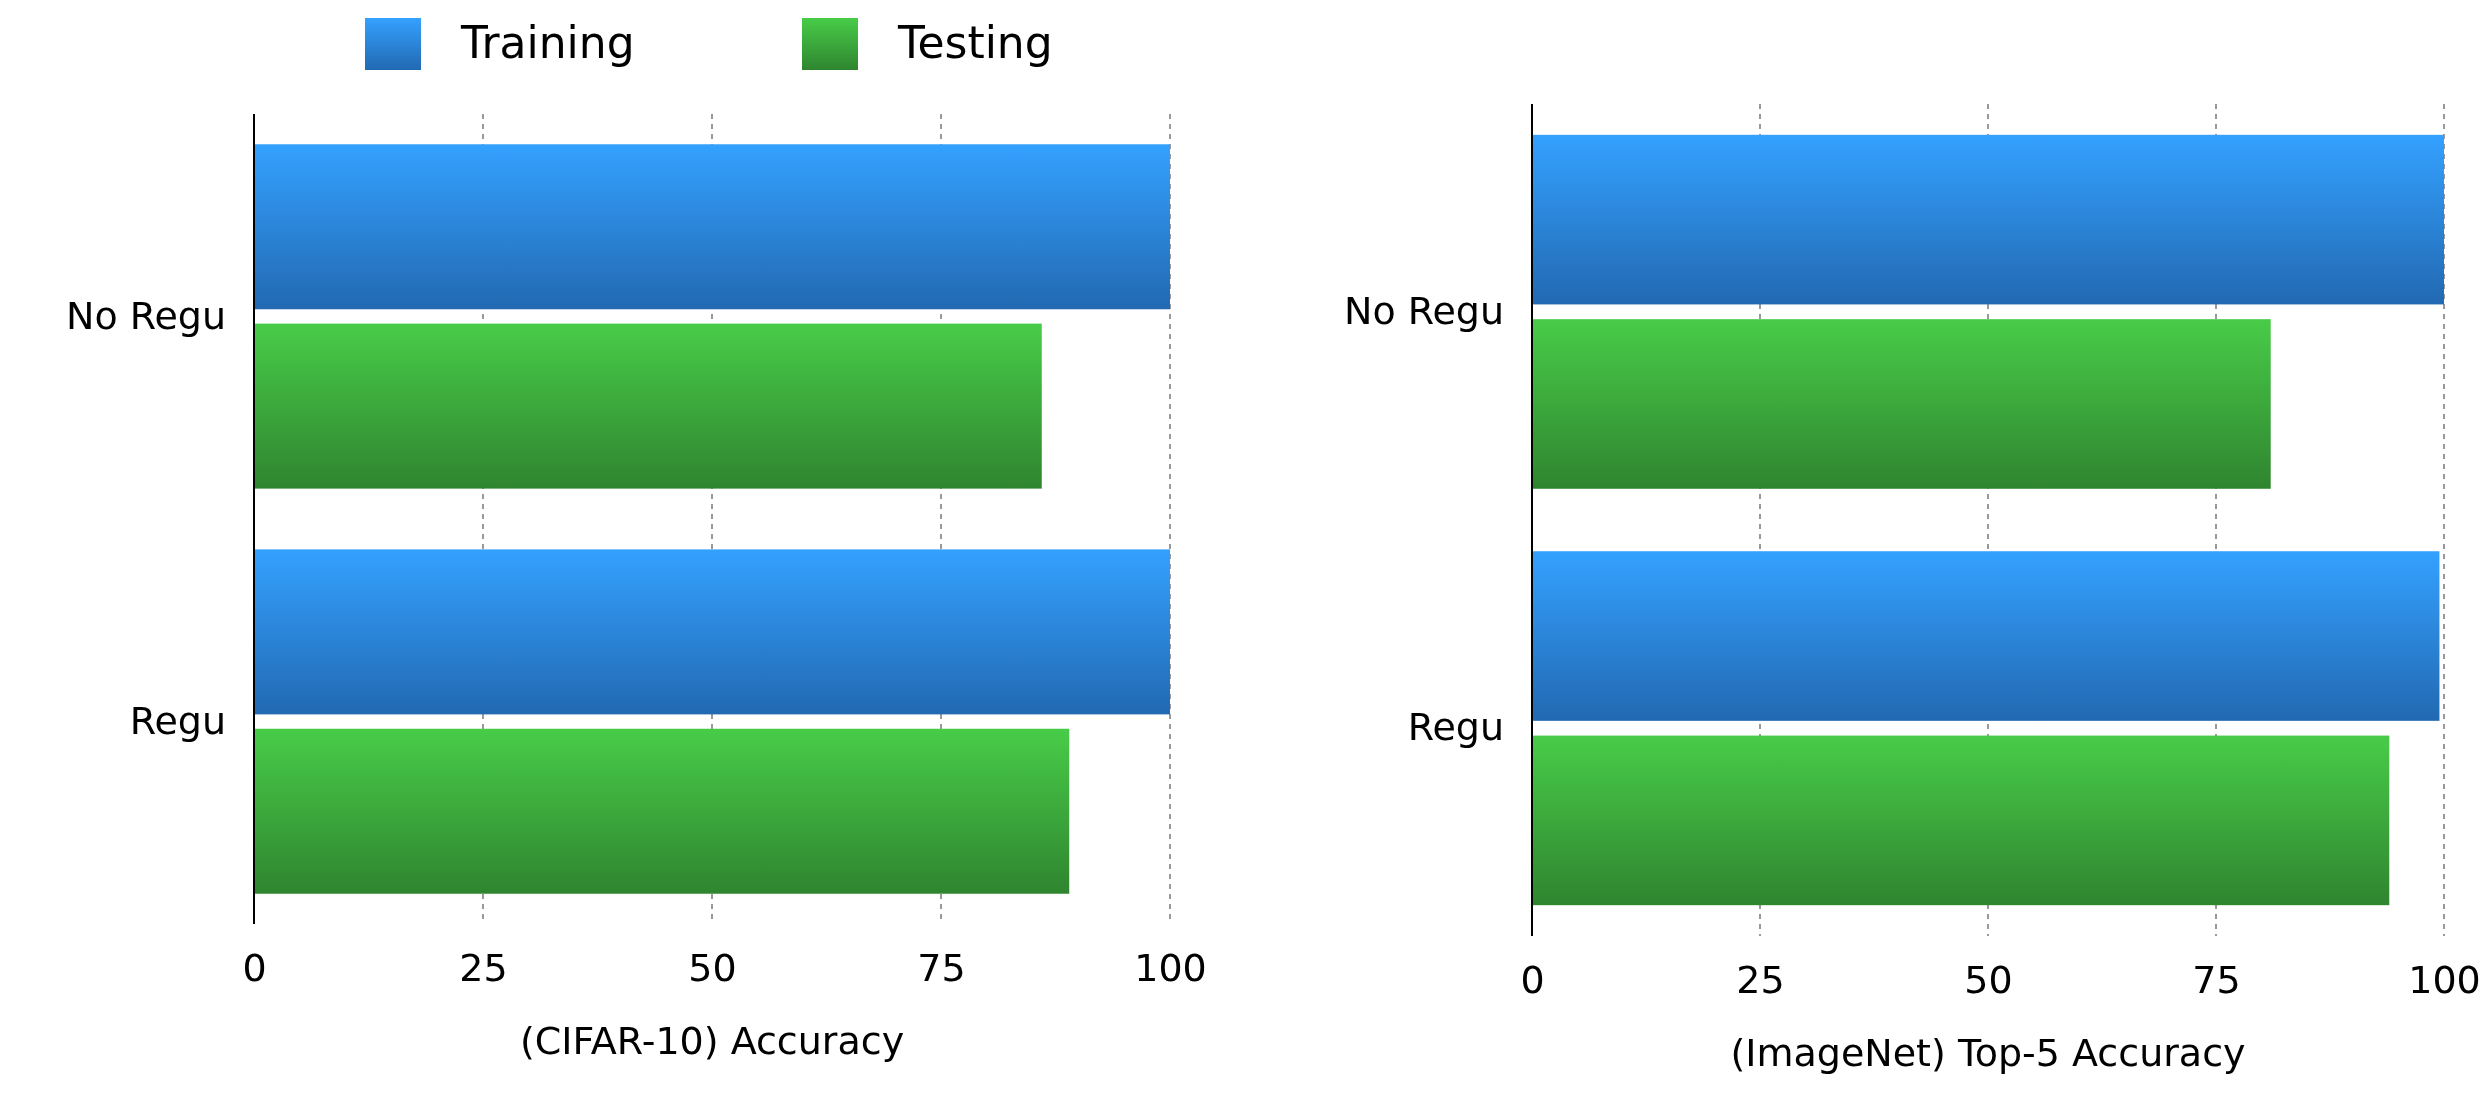 The height and width of the screenshot is (1101, 2492). I want to click on x-axis-title: (CIFAR-10) Accuracy, so click(712, 1041).